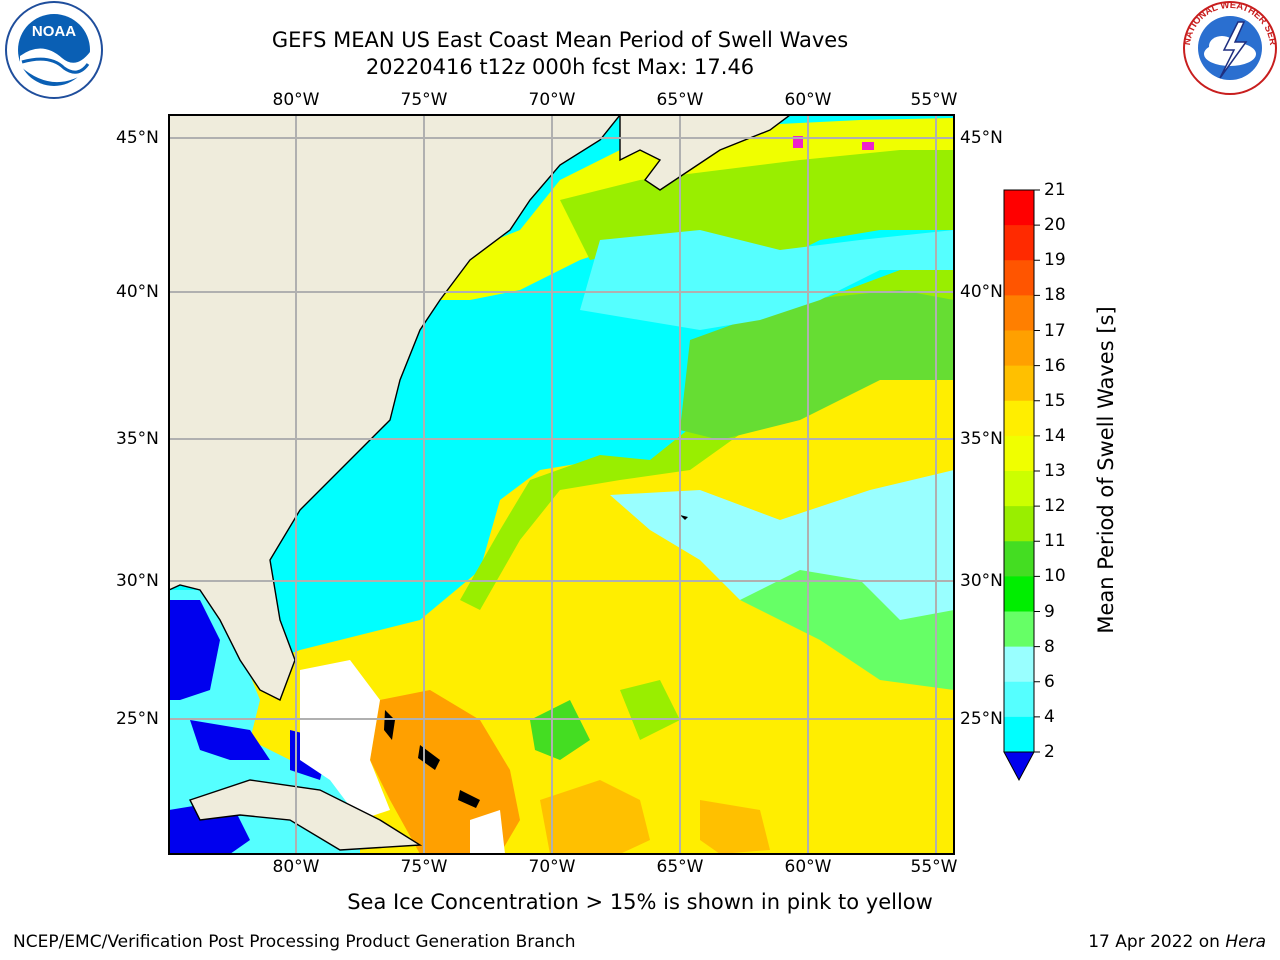  I want to click on lat-label-right: 45°N, so click(981, 138).